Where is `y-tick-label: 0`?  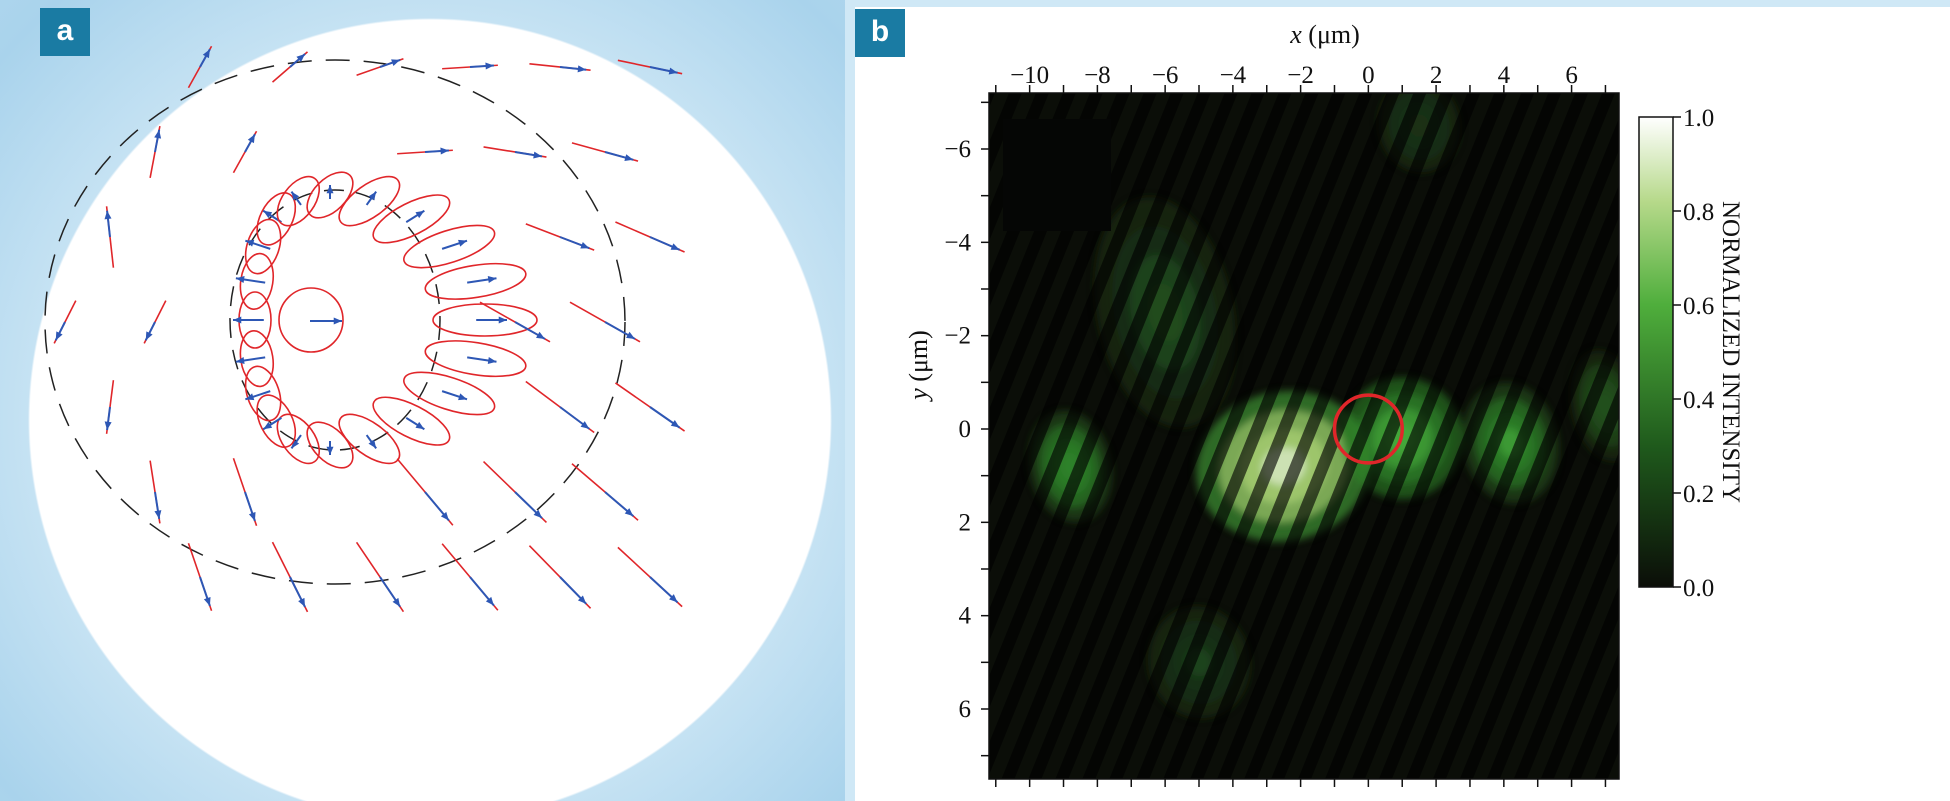 y-tick-label: 0 is located at coordinates (965, 429).